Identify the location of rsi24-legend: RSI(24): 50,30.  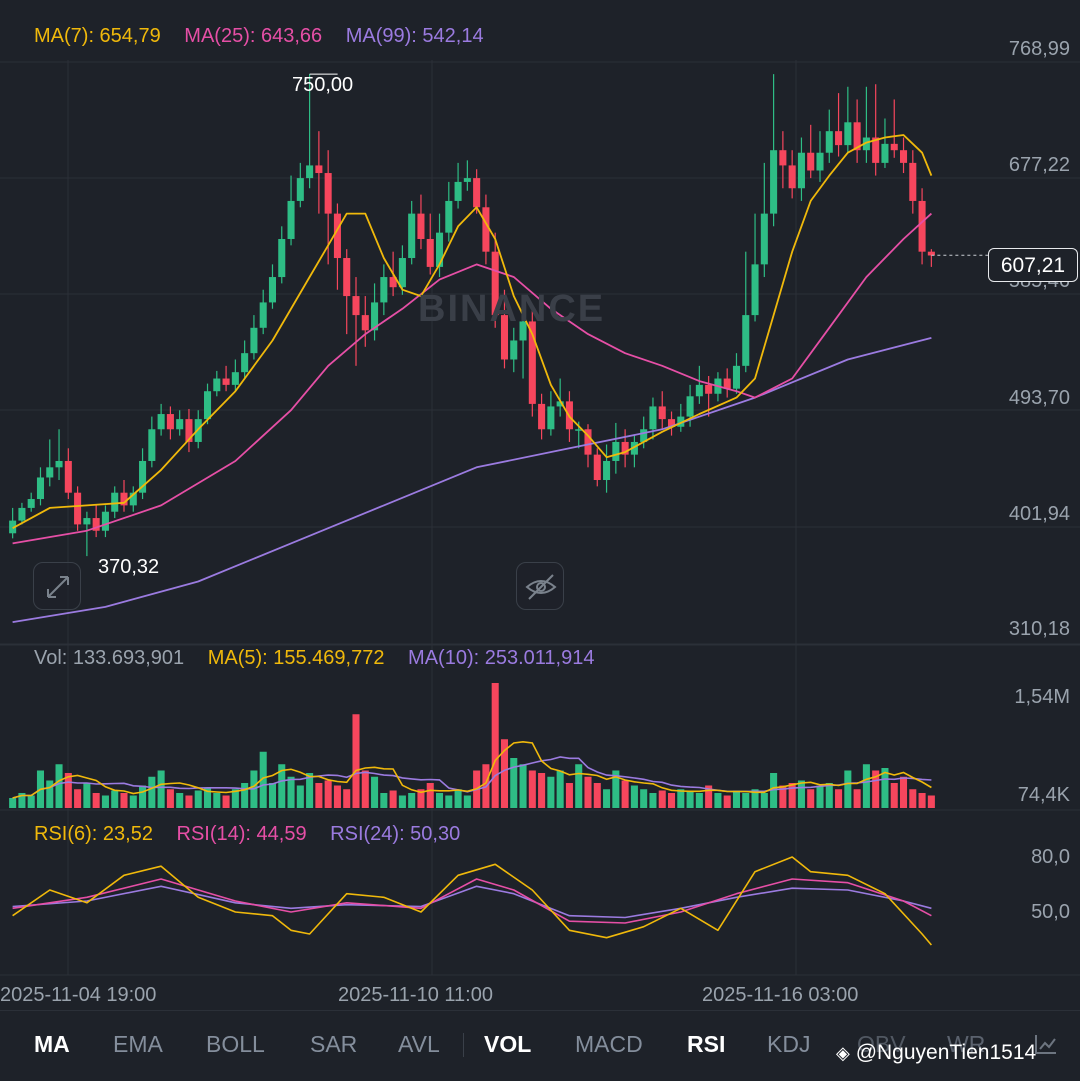
(395, 834).